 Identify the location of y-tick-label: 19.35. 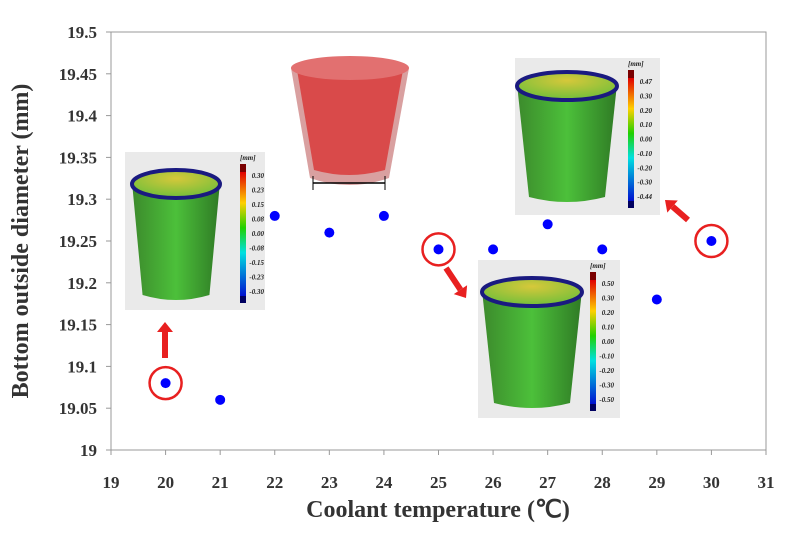
(78, 157).